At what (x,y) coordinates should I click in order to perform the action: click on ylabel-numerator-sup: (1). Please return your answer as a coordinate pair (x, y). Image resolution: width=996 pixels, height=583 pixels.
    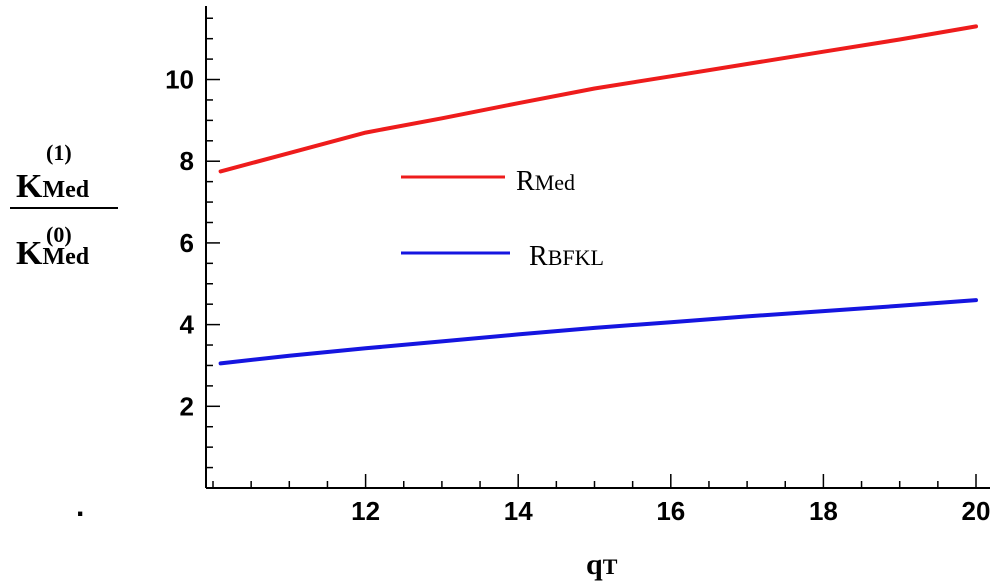
    Looking at the image, I should click on (59, 152).